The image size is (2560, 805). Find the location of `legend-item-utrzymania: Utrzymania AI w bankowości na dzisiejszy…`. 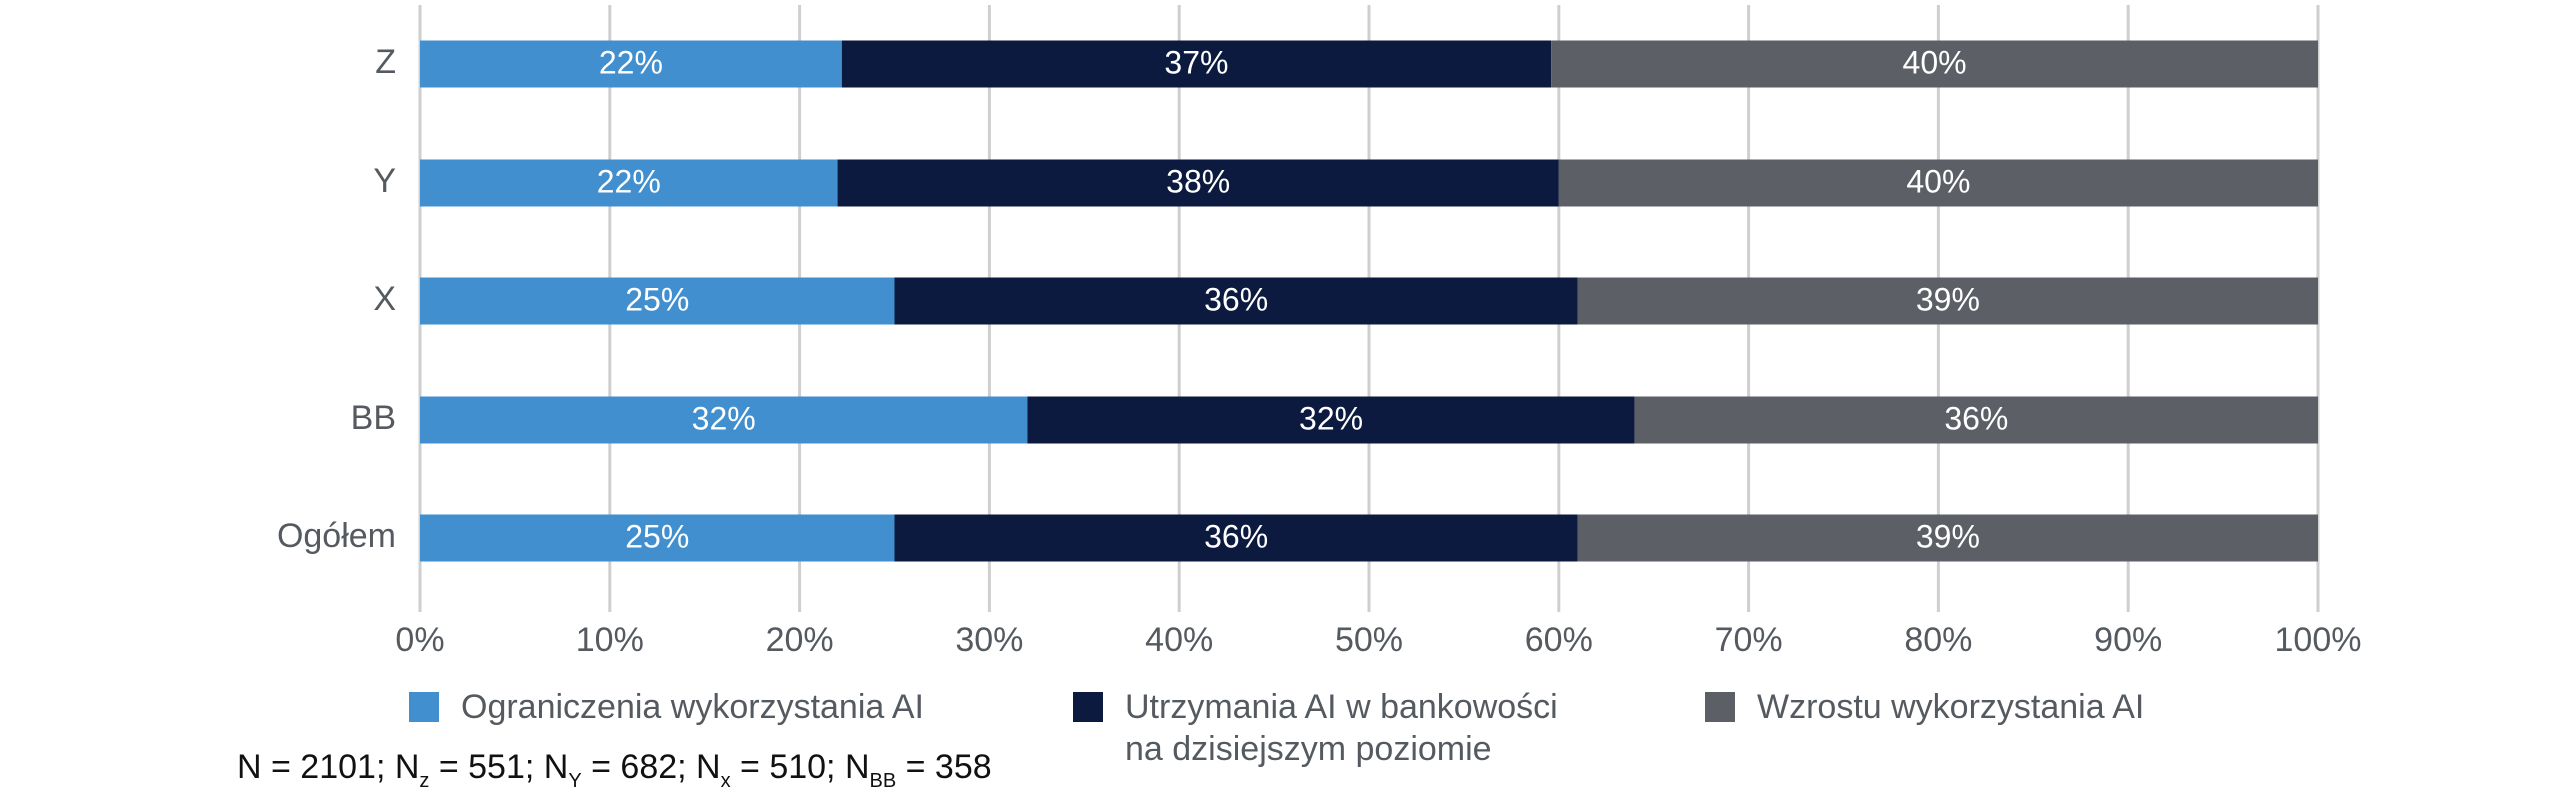

legend-item-utrzymania: Utrzymania AI w bankowości na dzisiejszy… is located at coordinates (1315, 728).